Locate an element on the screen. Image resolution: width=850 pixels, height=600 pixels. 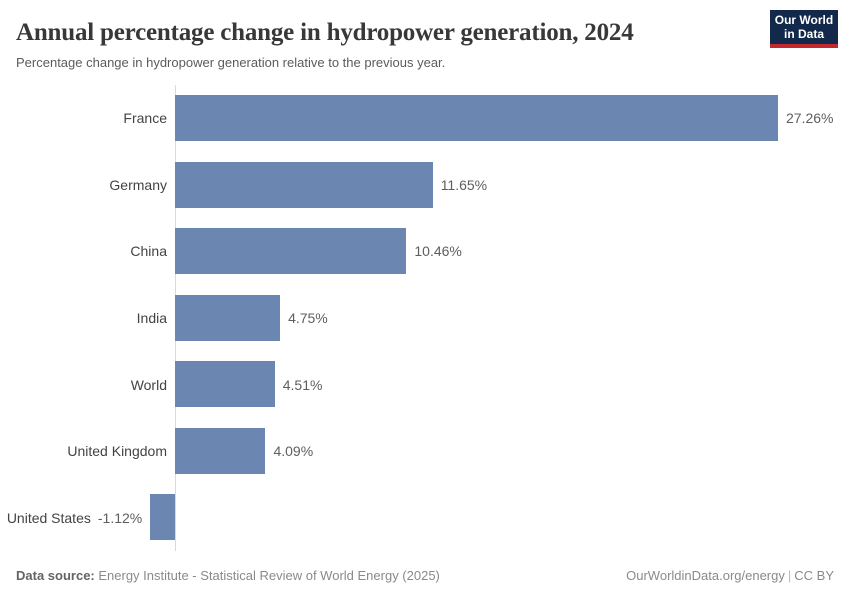
owid-logo-line2: in Data is located at coordinates (803, 34).